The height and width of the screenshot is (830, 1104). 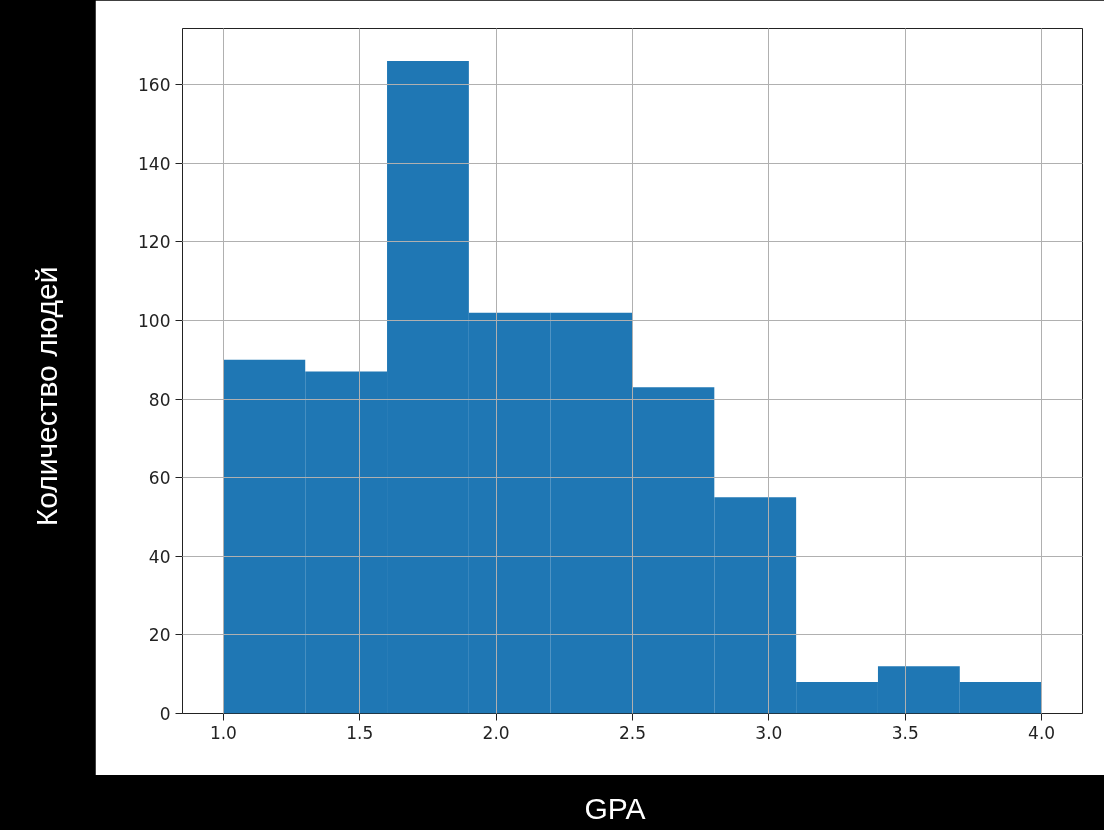 What do you see at coordinates (769, 732) in the screenshot?
I see `x-tick-label: 3.0` at bounding box center [769, 732].